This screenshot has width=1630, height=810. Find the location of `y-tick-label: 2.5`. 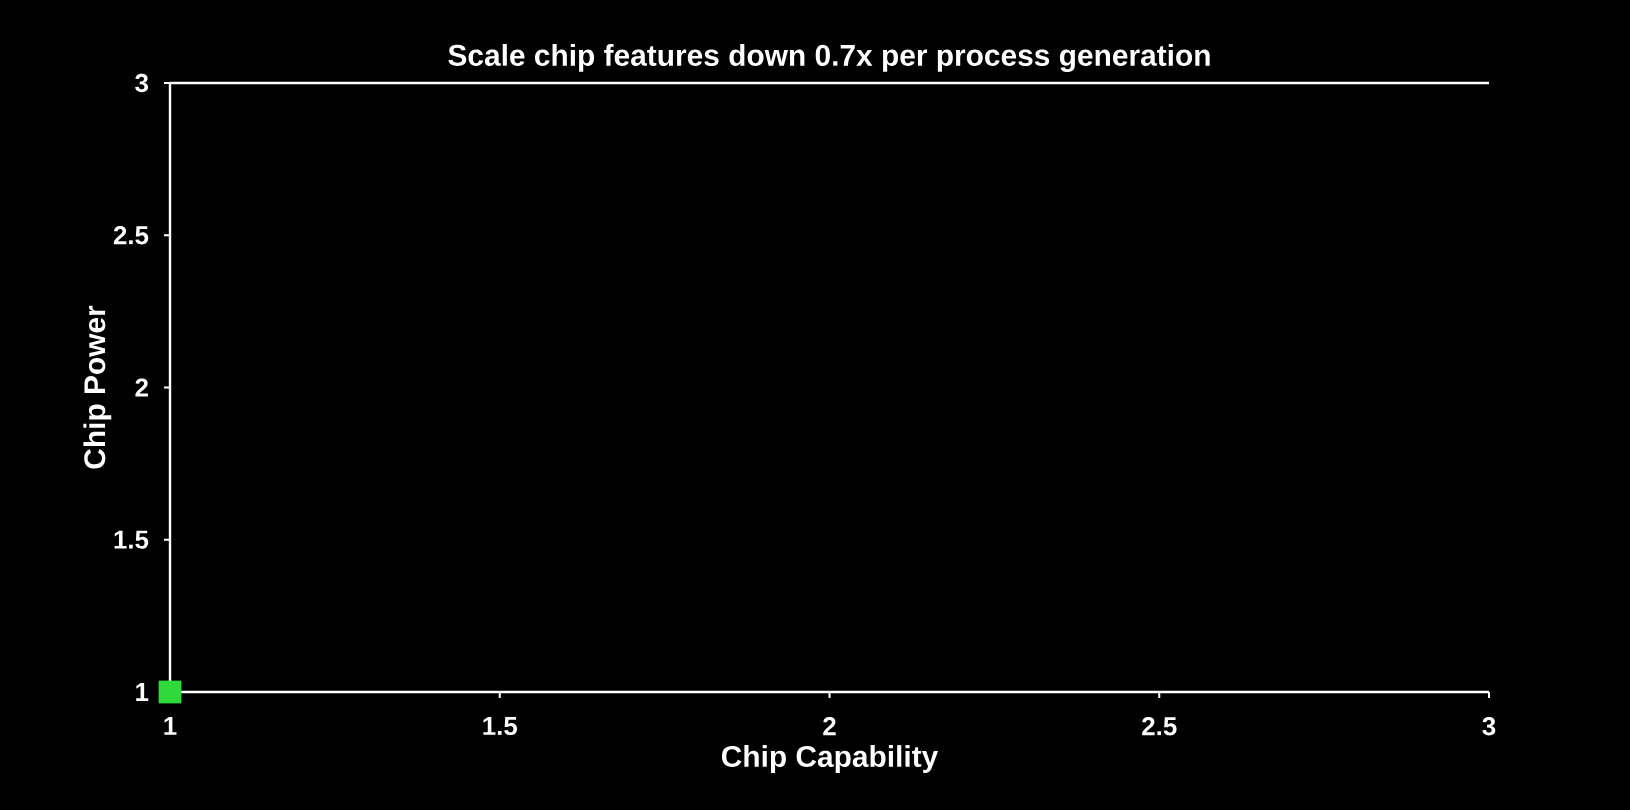

y-tick-label: 2.5 is located at coordinates (131, 235).